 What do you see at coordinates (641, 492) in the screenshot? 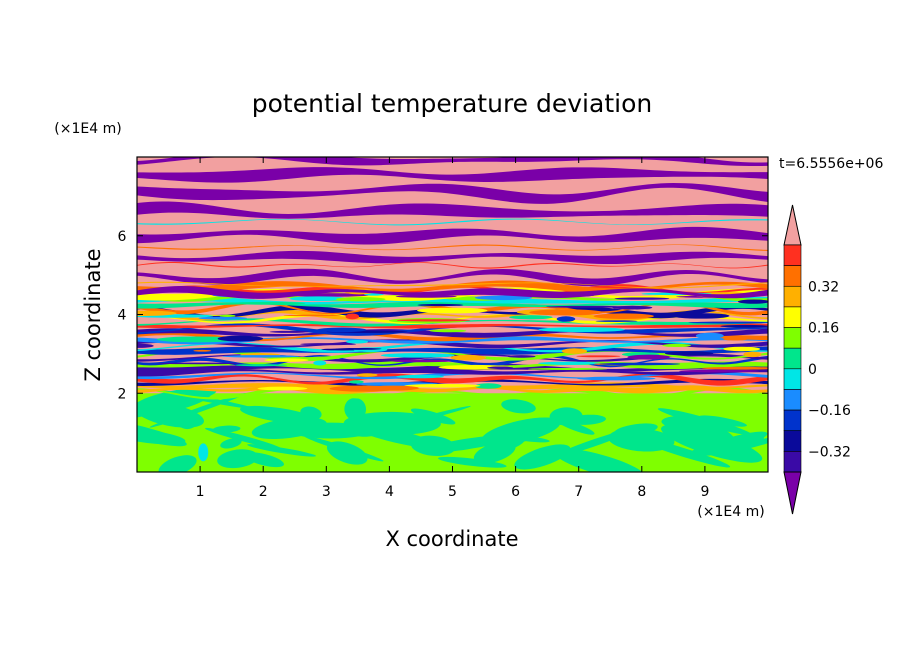
I see `x-tick-label: 8` at bounding box center [641, 492].